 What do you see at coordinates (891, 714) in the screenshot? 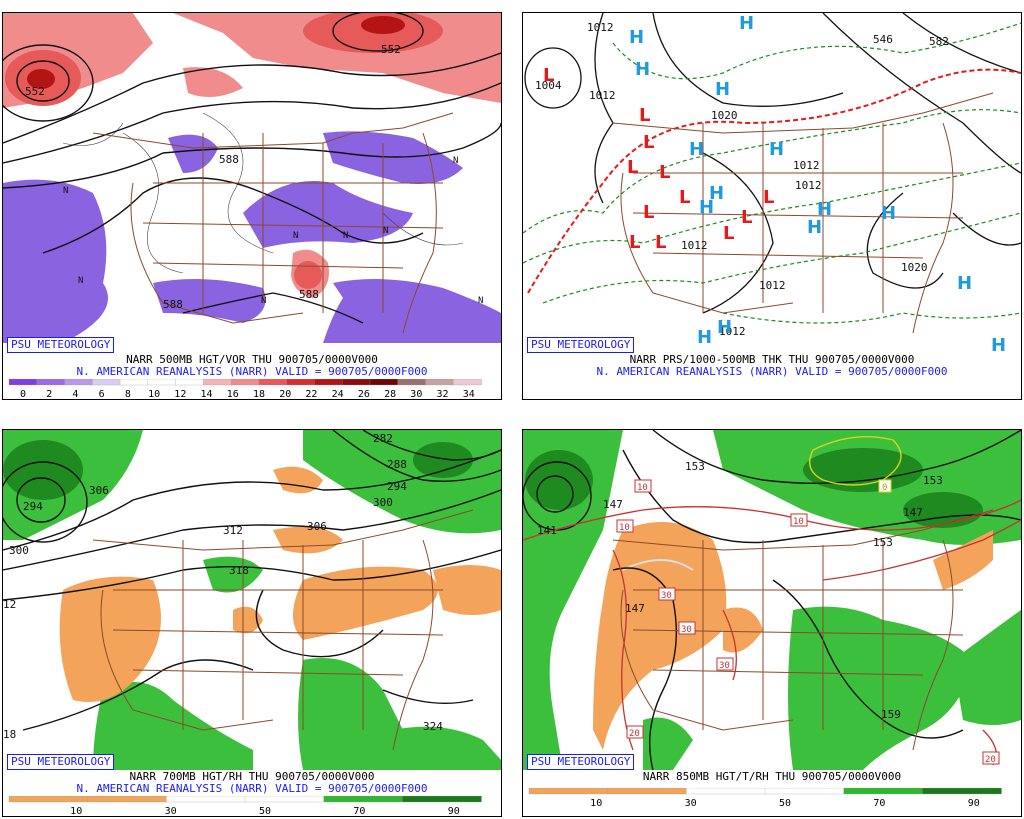
I see `contour-label: 159` at bounding box center [891, 714].